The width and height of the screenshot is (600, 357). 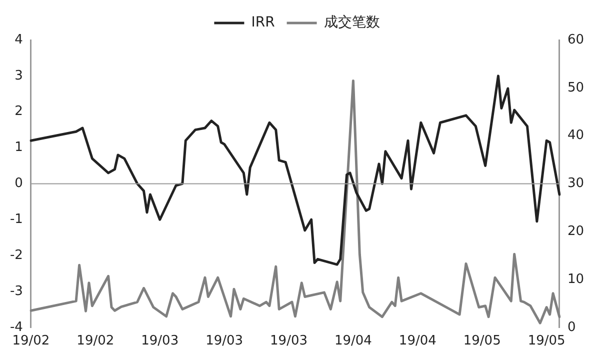 What do you see at coordinates (16, 327) in the screenshot?
I see `y-tick-label: -4` at bounding box center [16, 327].